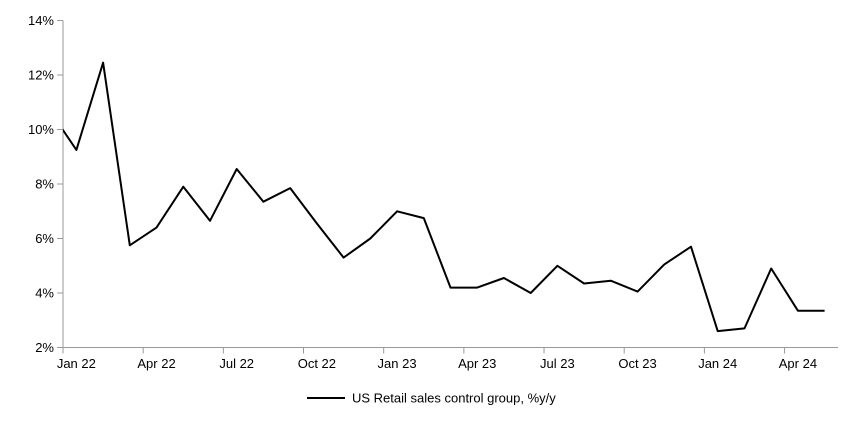  I want to click on y-axis-label: 10%, so click(41, 129).